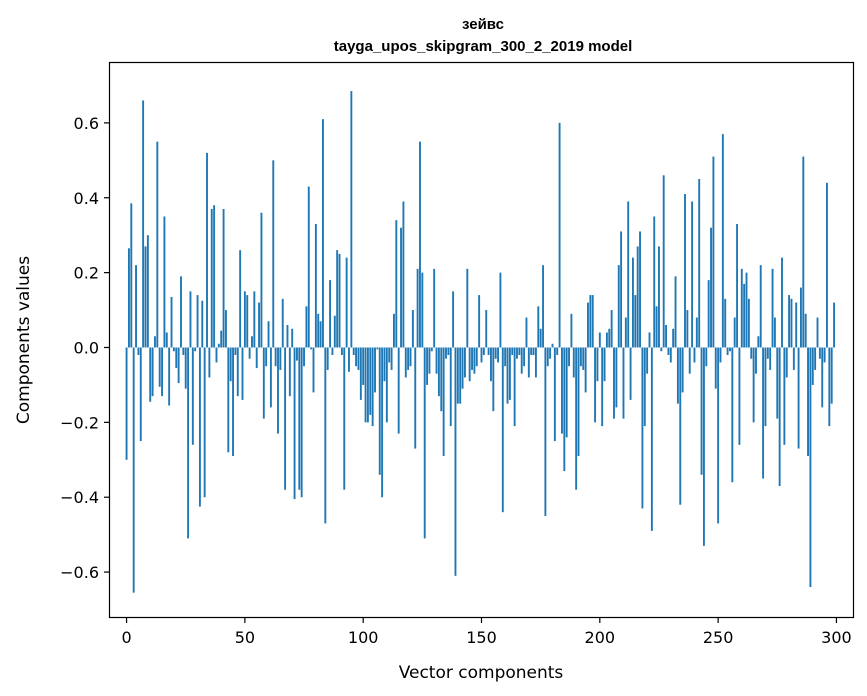 This screenshot has width=867, height=696. I want to click on x-tick-label: 0, so click(126, 637).